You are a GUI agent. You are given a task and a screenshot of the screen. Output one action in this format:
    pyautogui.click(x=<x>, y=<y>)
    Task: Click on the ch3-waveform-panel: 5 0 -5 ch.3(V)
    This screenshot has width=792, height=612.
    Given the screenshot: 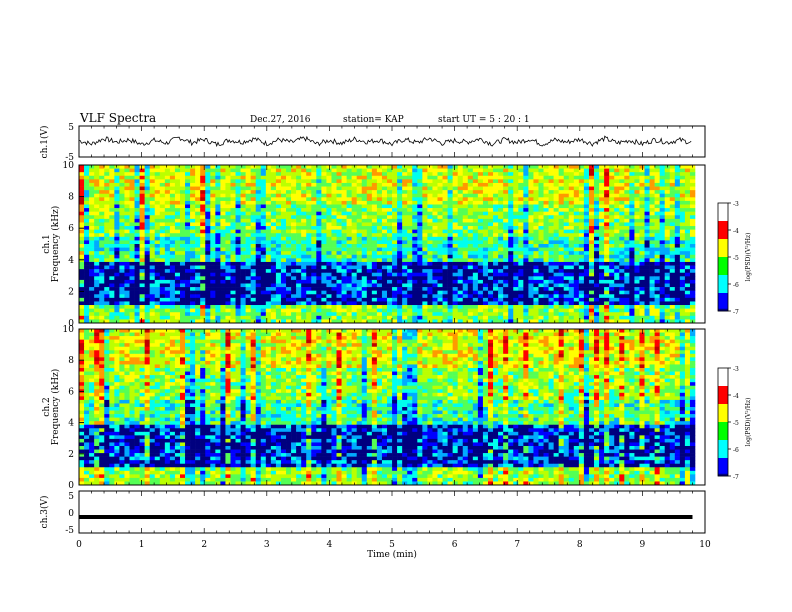 What is the action you would take?
    pyautogui.click(x=372, y=513)
    